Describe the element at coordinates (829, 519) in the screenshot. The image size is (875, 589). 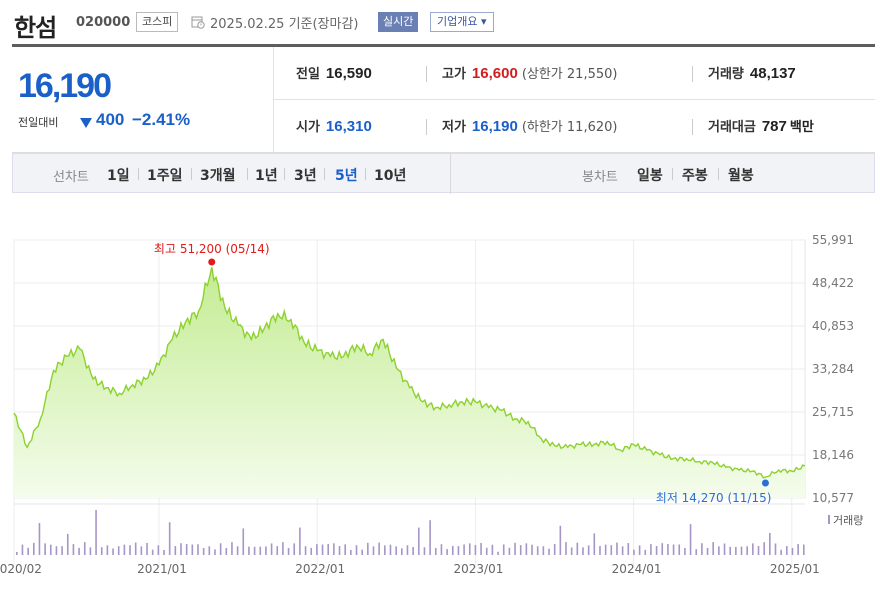
I see `volume-legend-swatch` at that location.